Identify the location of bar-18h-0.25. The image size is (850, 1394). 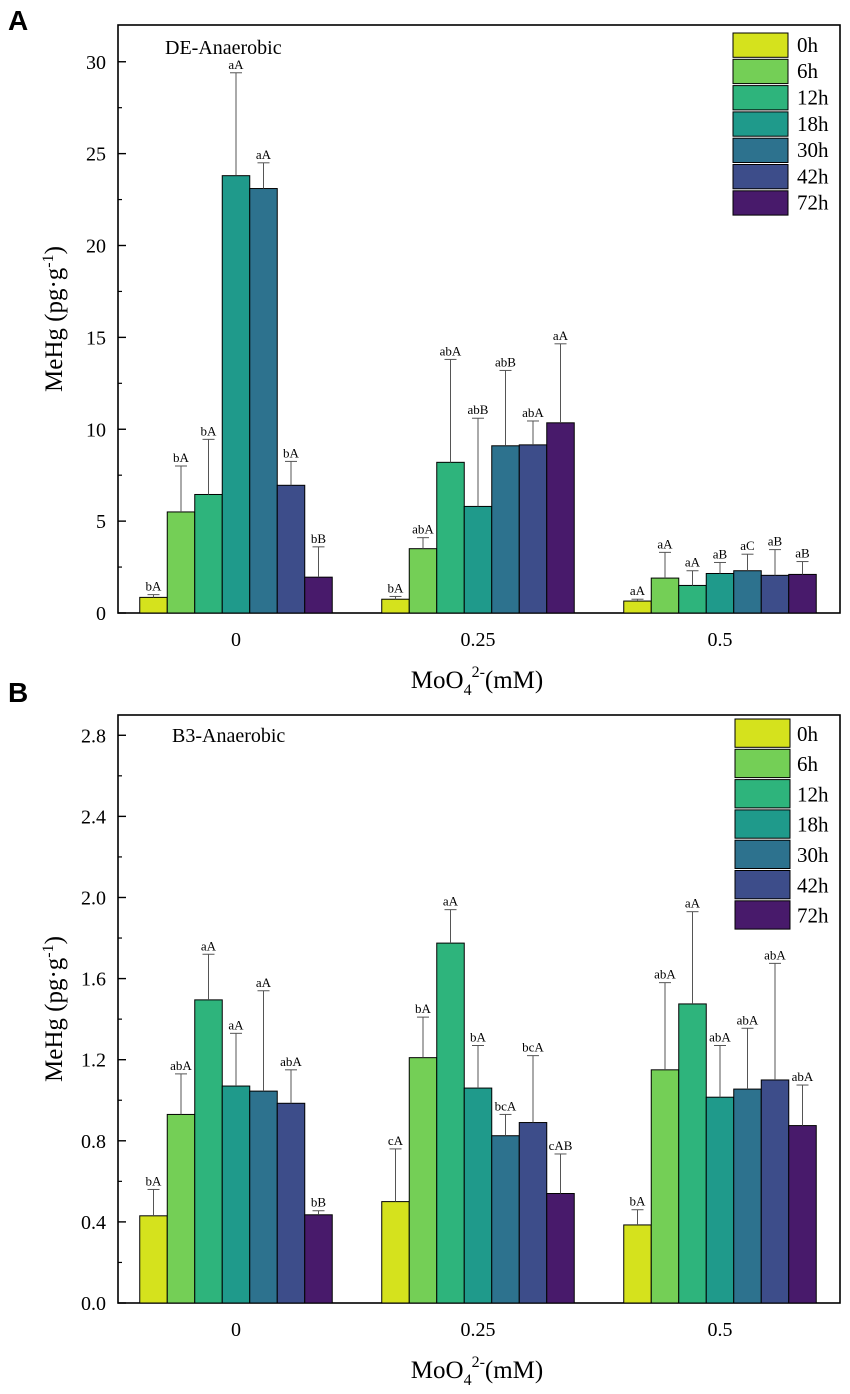
(478, 559).